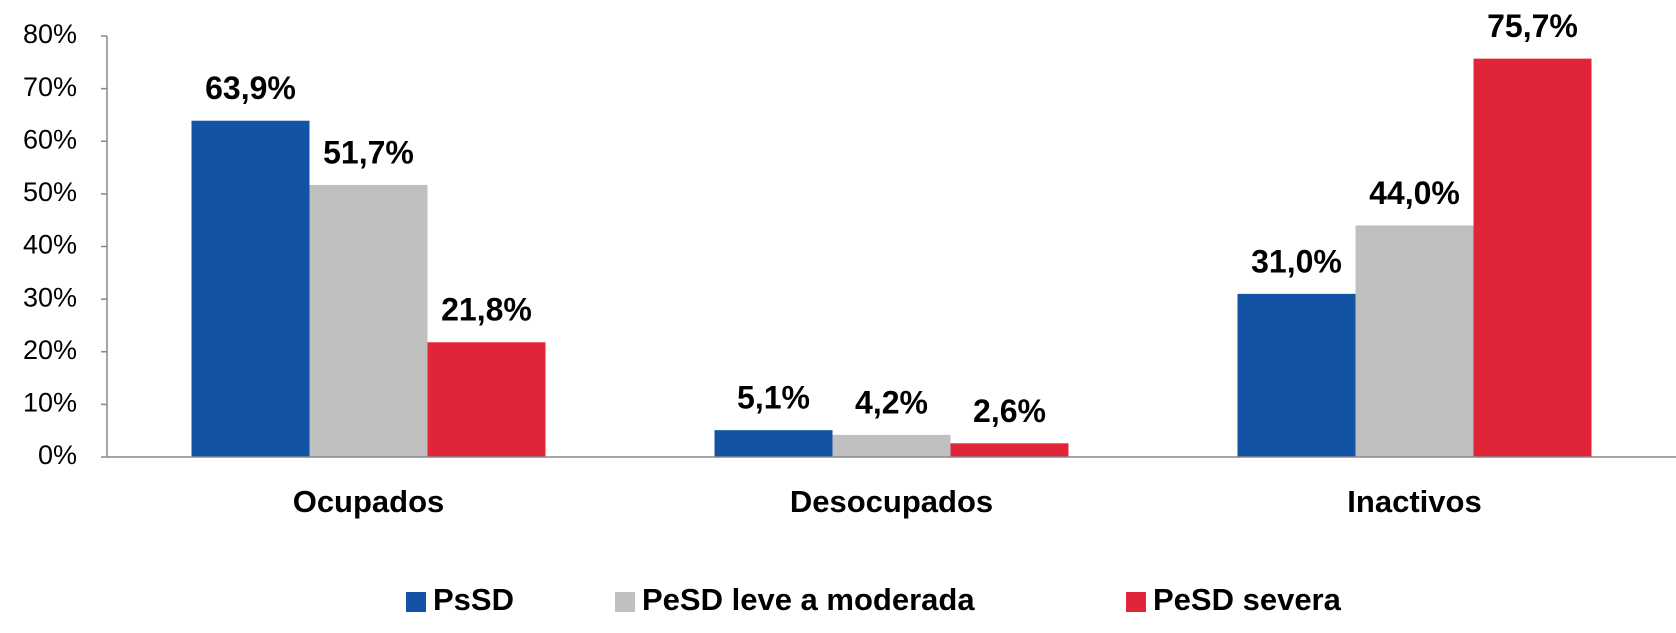 Image resolution: width=1676 pixels, height=633 pixels. I want to click on legend-label: PeSD leve a moderada, so click(808, 599).